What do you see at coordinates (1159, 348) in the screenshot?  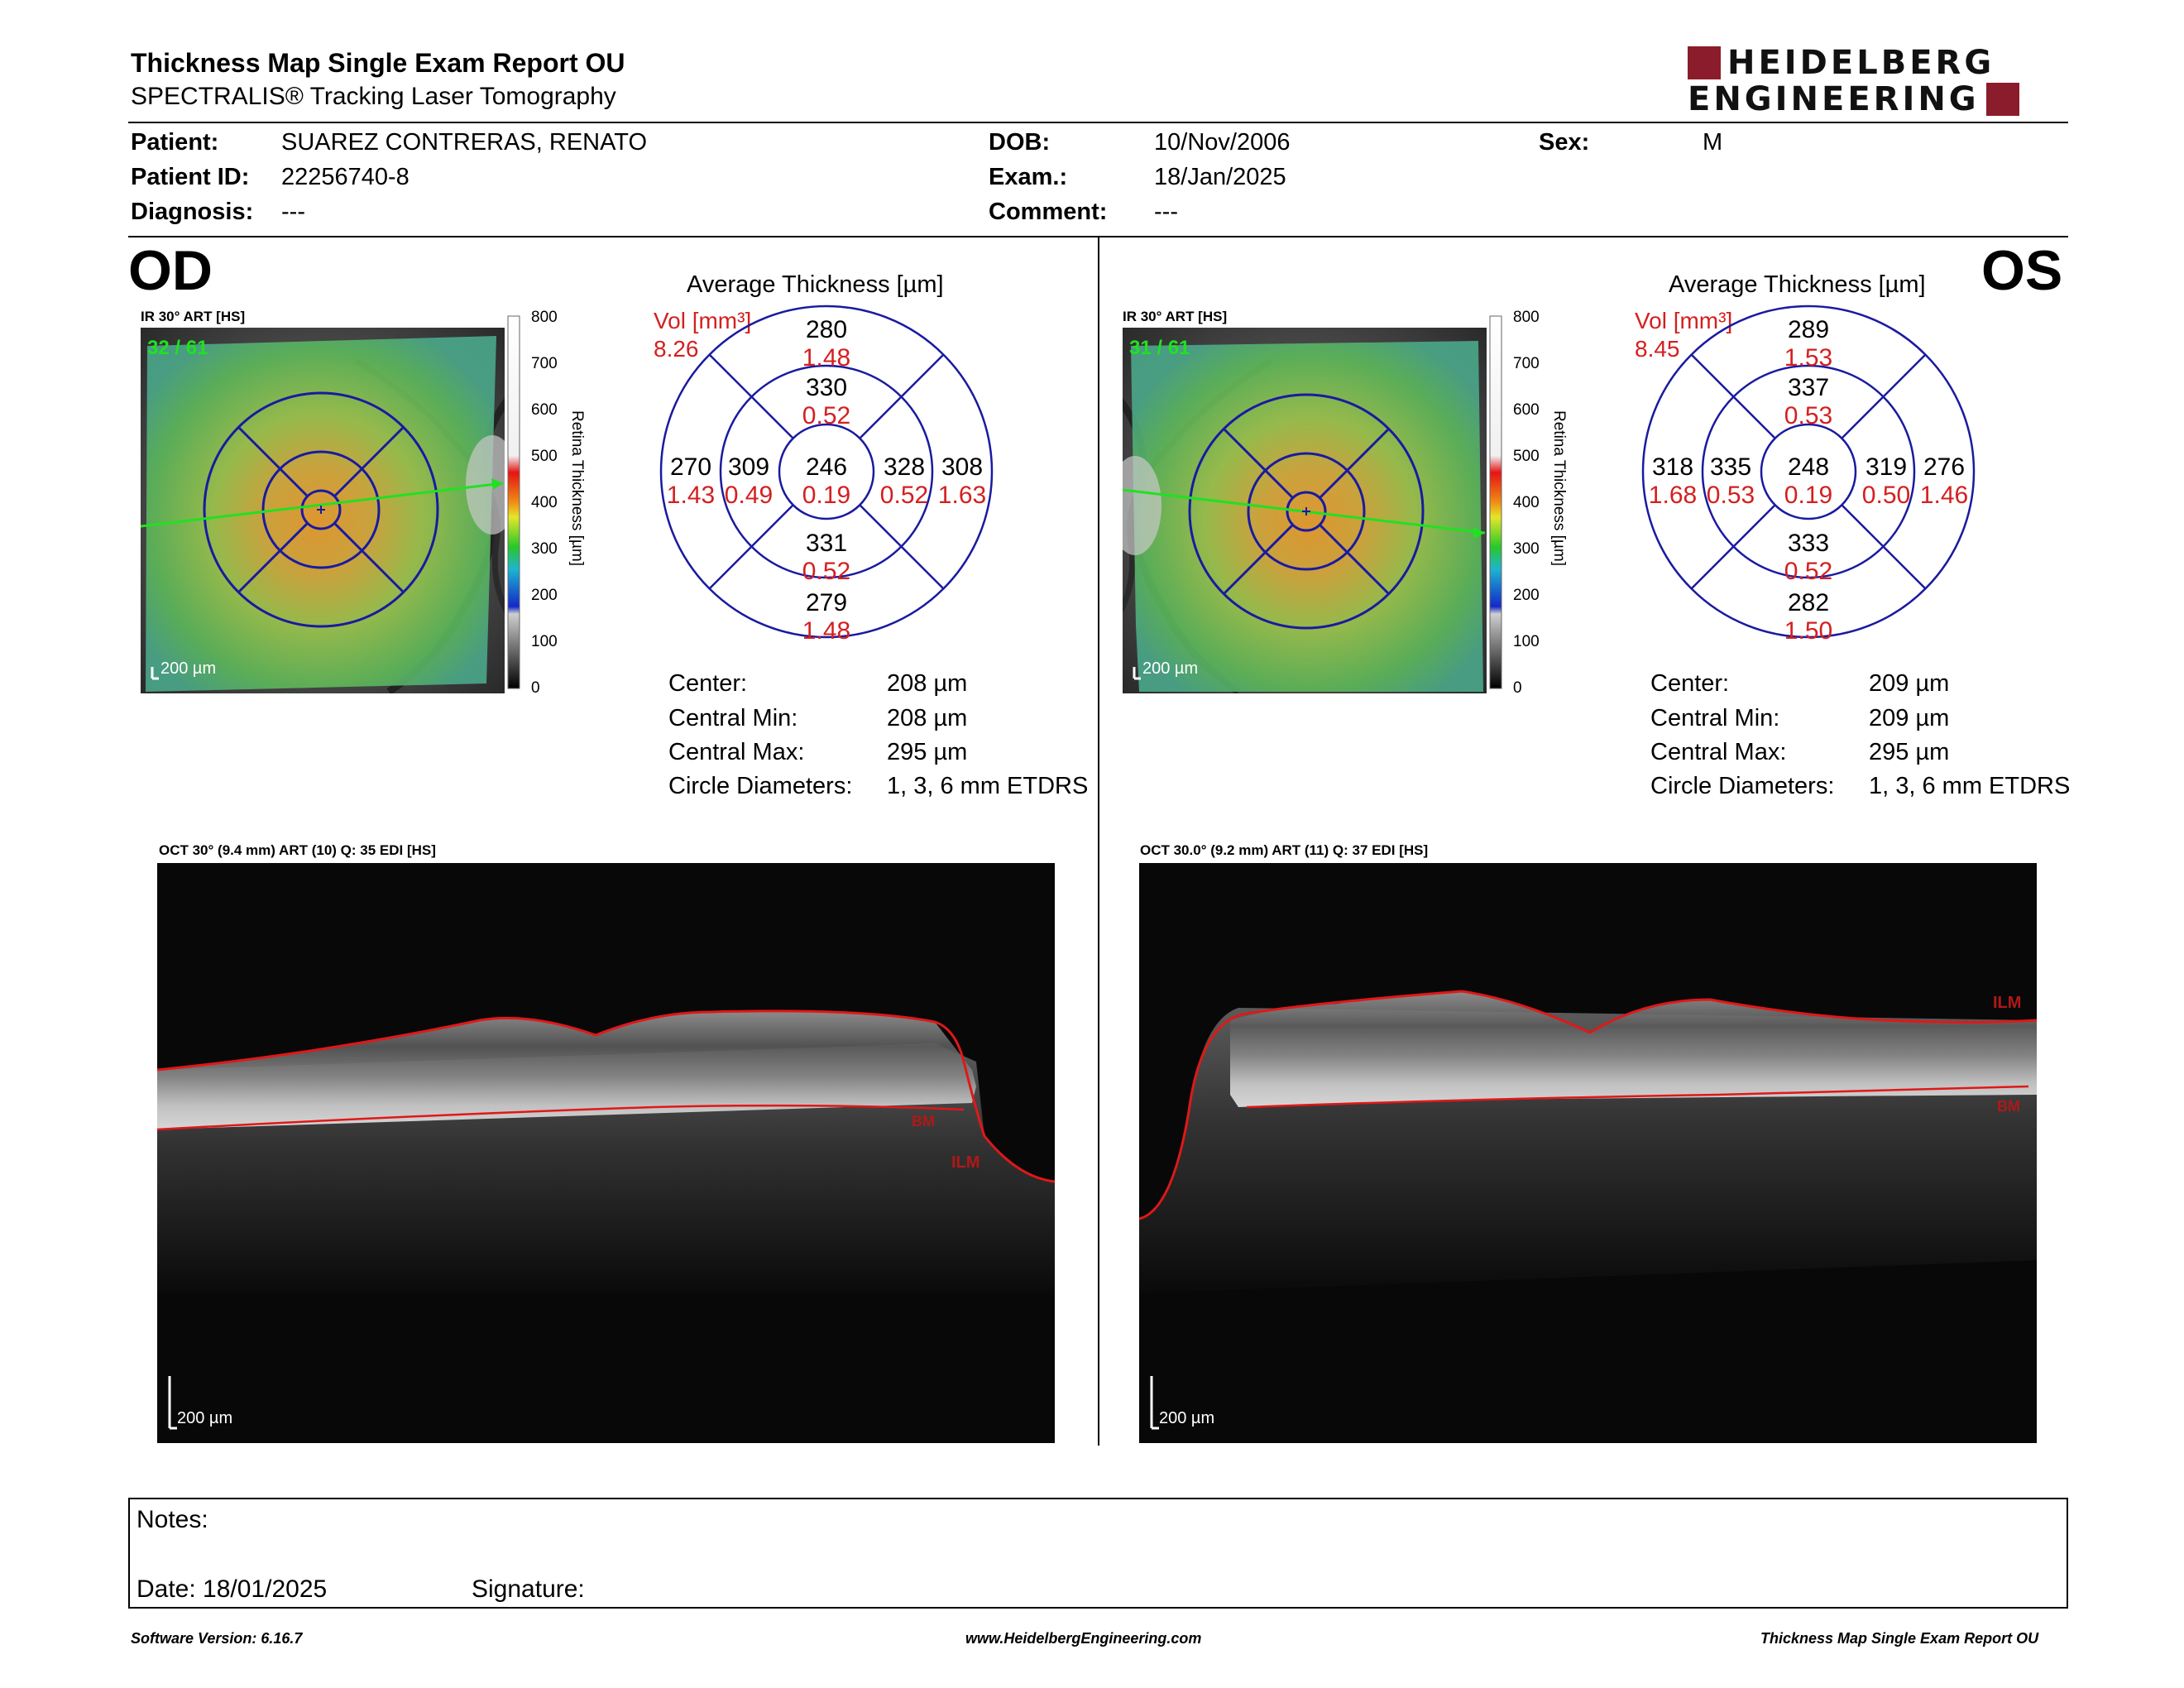 I see `os-frame-counter: 31 / 61` at bounding box center [1159, 348].